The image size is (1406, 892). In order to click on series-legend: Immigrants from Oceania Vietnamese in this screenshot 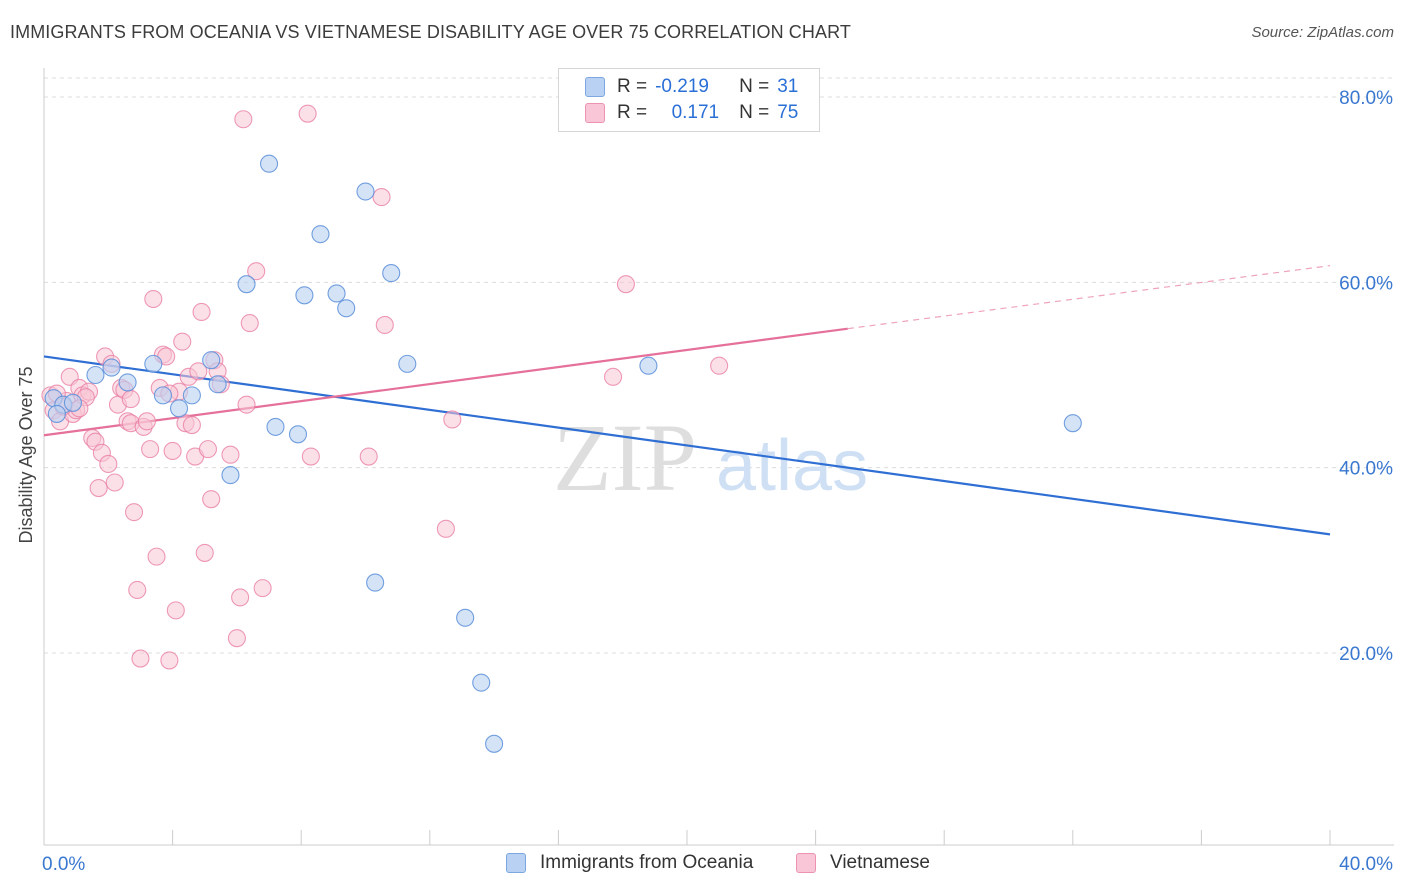, I will do `click(703, 864)`.